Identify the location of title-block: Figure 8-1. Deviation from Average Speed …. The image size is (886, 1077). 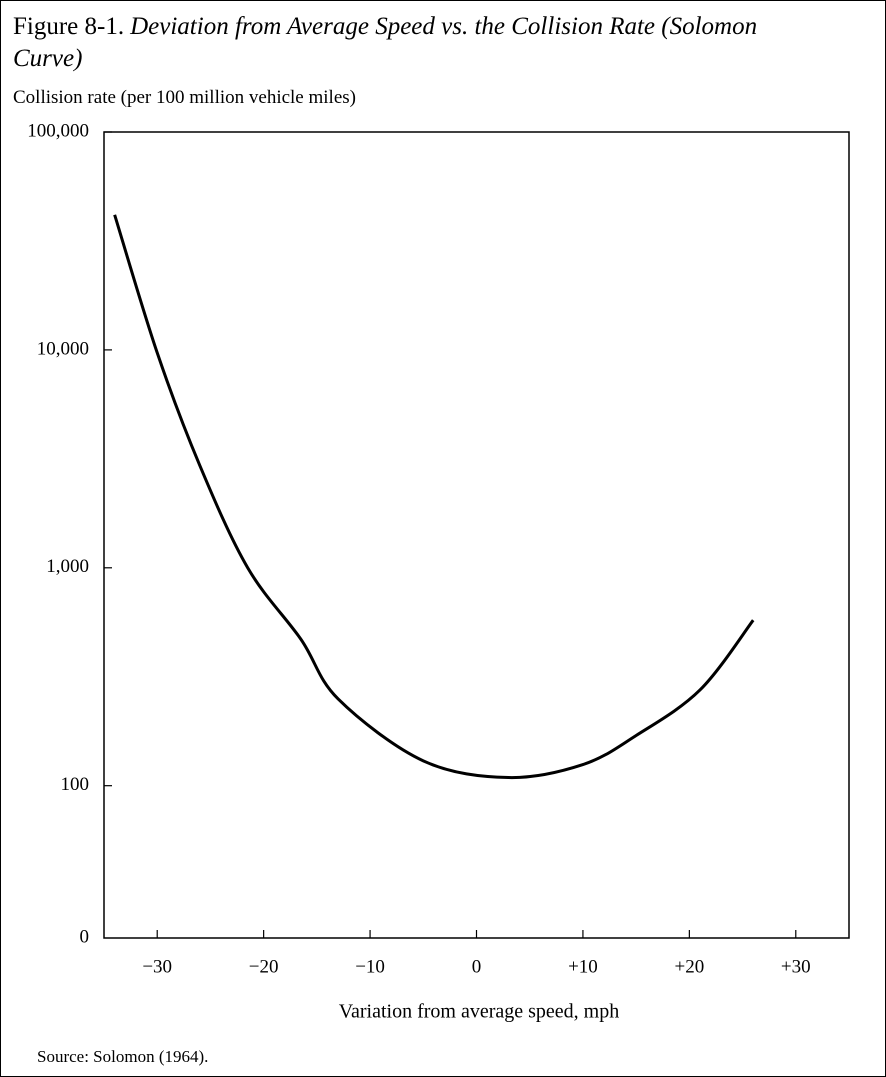
(393, 43).